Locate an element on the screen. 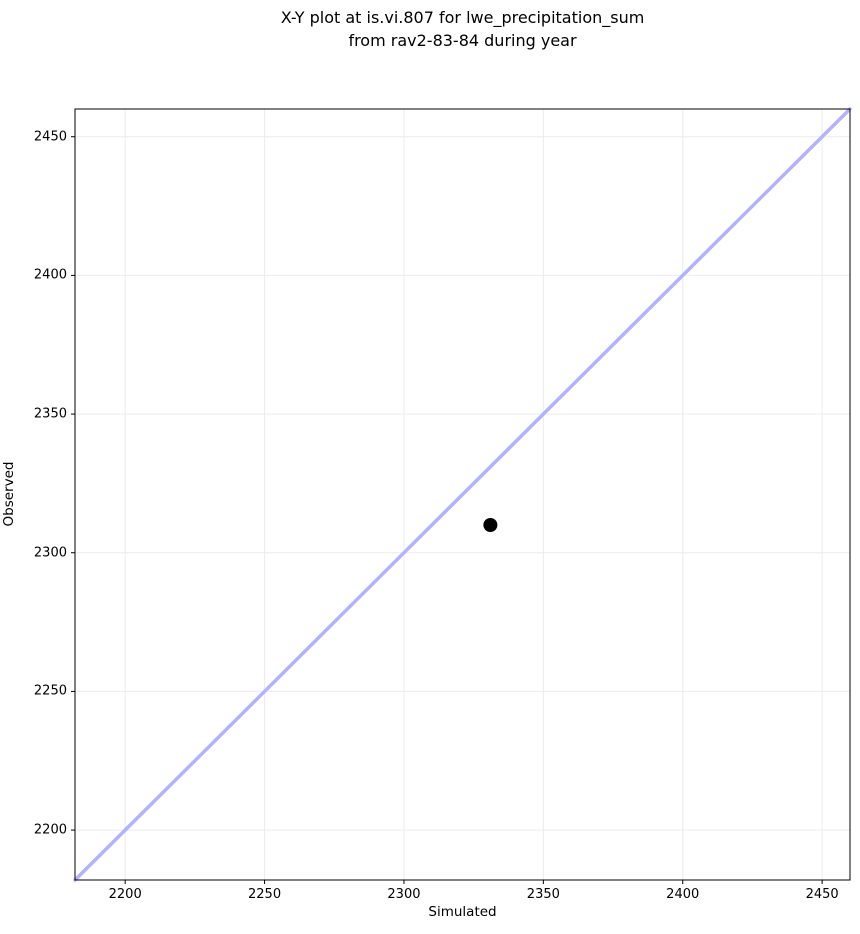  x-tick-label: 2400 is located at coordinates (683, 894).